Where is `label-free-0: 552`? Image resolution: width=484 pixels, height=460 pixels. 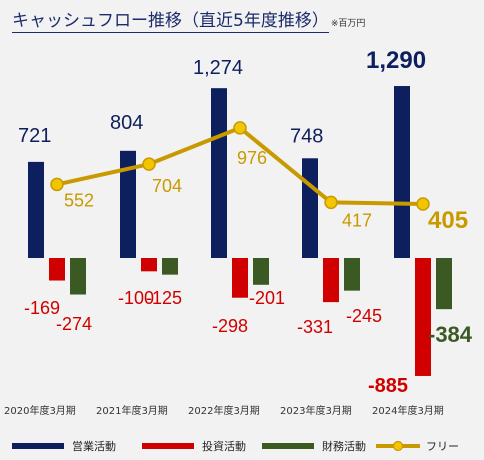
label-free-0: 552 is located at coordinates (79, 200).